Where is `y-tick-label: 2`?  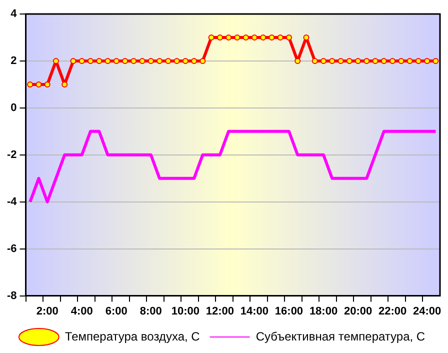 y-tick-label: 2 is located at coordinates (13, 61).